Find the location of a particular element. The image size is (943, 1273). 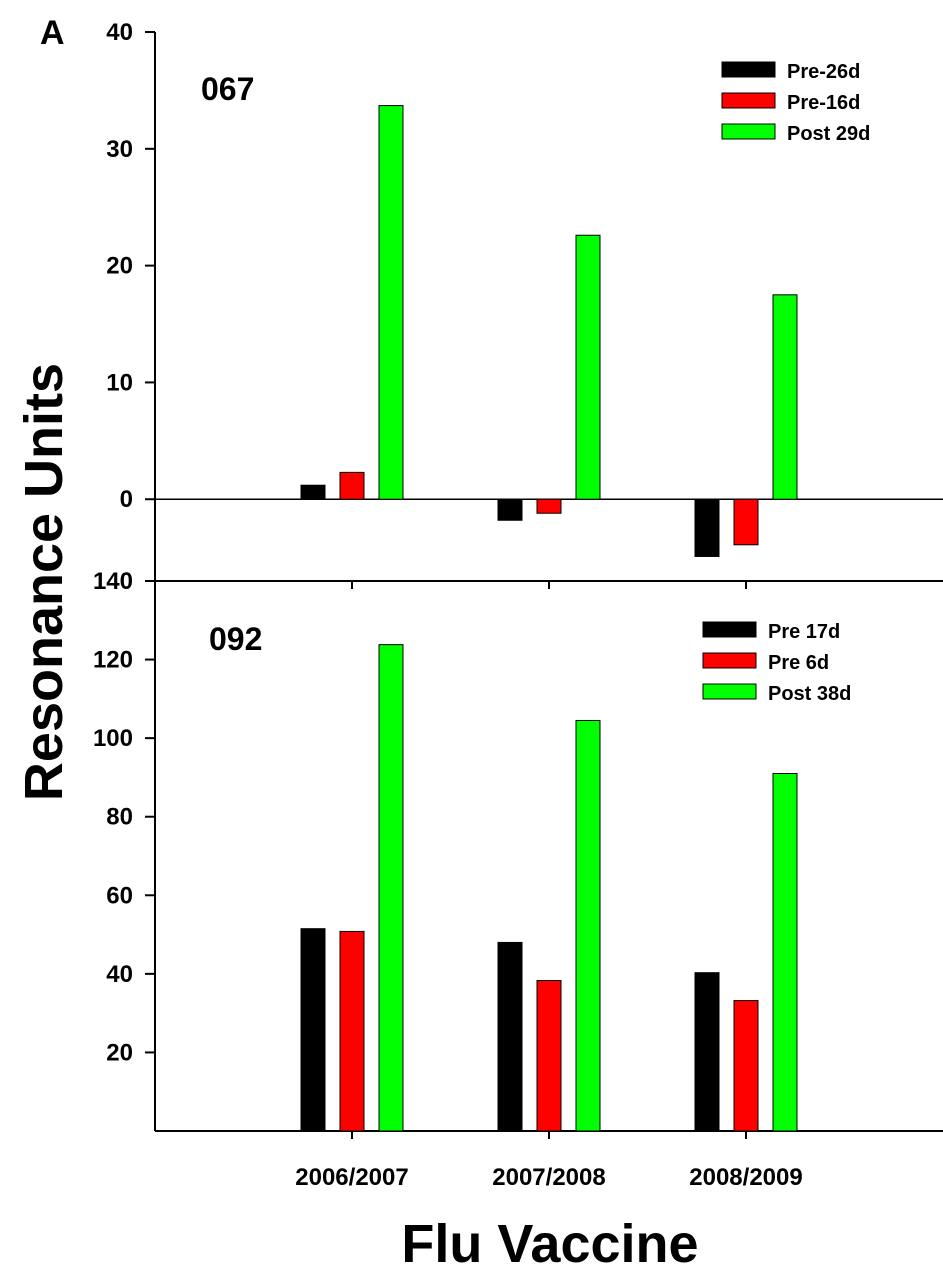

y-tick-label: 100 is located at coordinates (113, 738).